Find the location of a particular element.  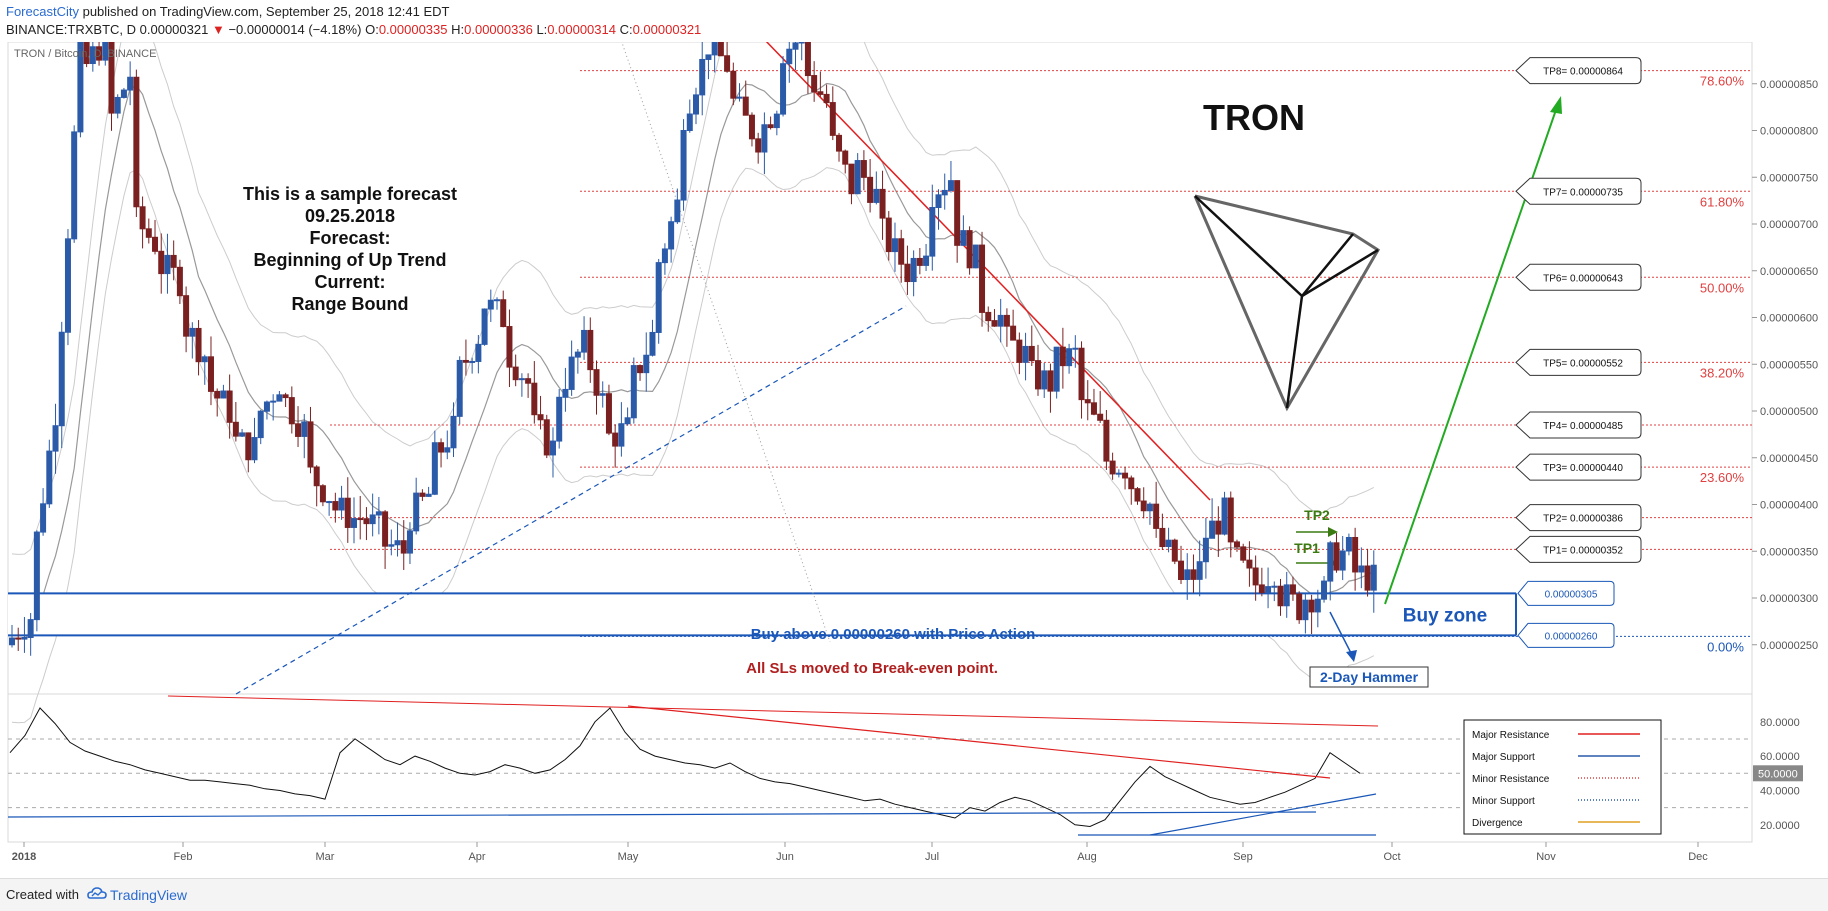

buy-zone-area is located at coordinates (762, 614).